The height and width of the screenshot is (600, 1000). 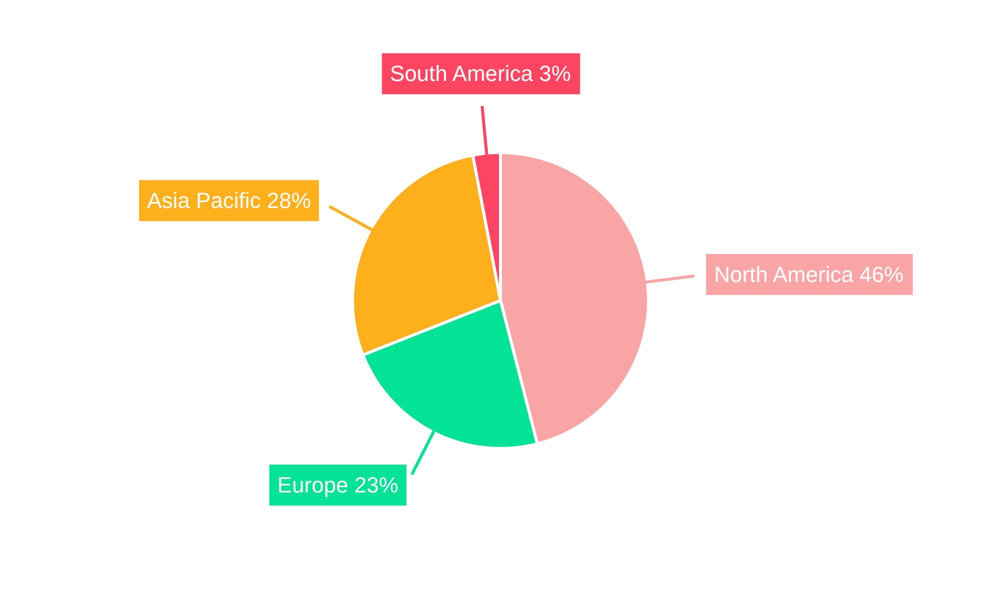 I want to click on slice-label: Europe 23%, so click(x=337, y=485).